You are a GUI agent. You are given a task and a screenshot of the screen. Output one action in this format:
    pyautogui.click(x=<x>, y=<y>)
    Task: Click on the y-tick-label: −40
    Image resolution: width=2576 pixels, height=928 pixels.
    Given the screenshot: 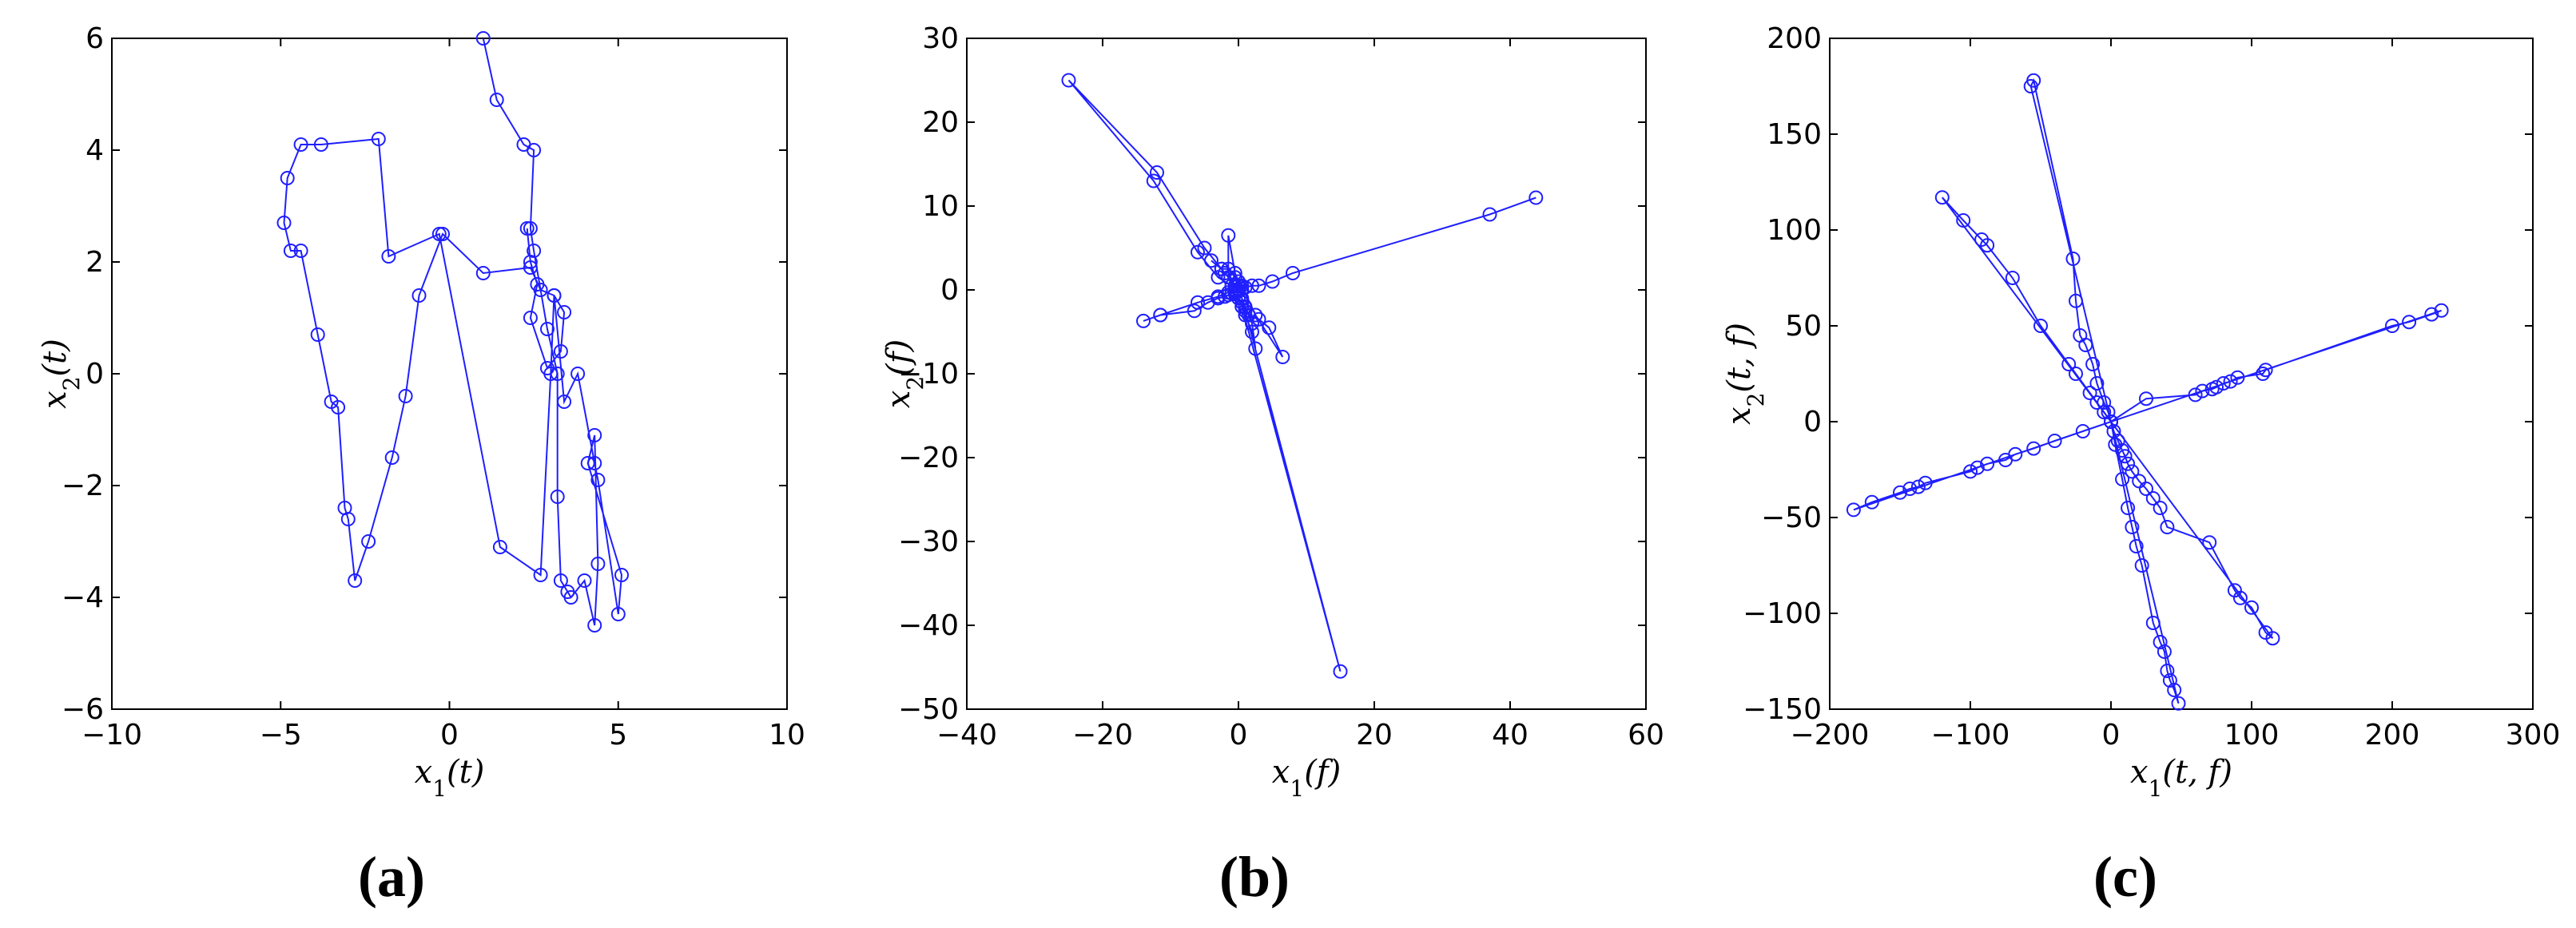 What is the action you would take?
    pyautogui.click(x=928, y=625)
    